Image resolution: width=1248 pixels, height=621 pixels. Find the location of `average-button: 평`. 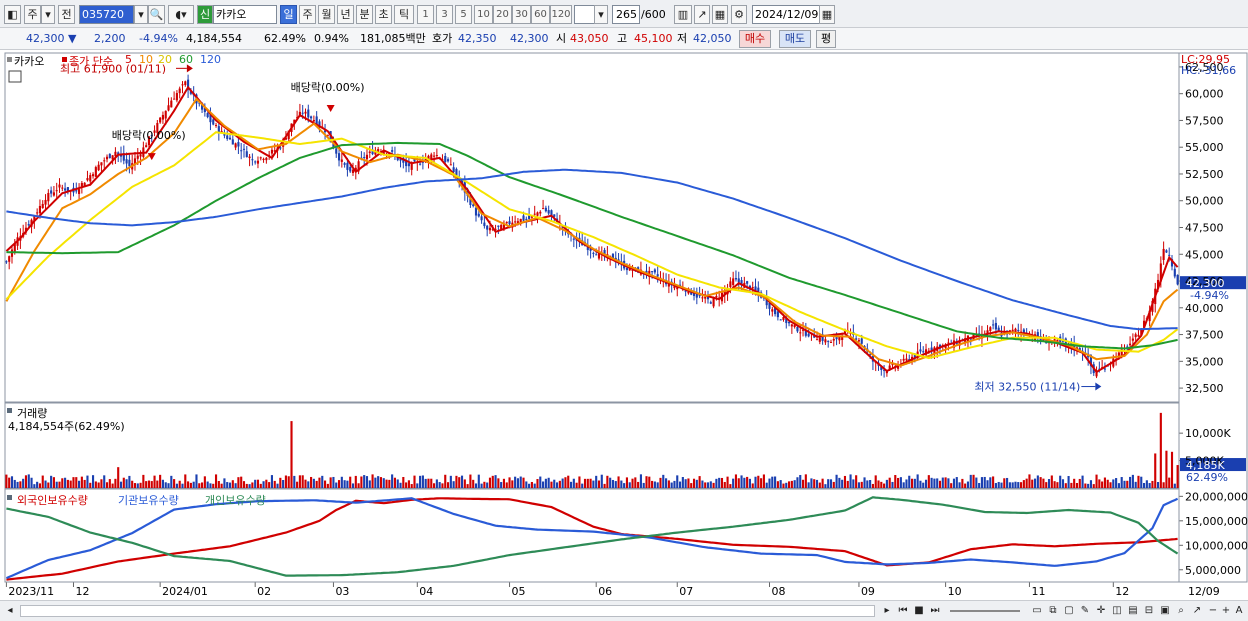

average-button: 평 is located at coordinates (826, 39).